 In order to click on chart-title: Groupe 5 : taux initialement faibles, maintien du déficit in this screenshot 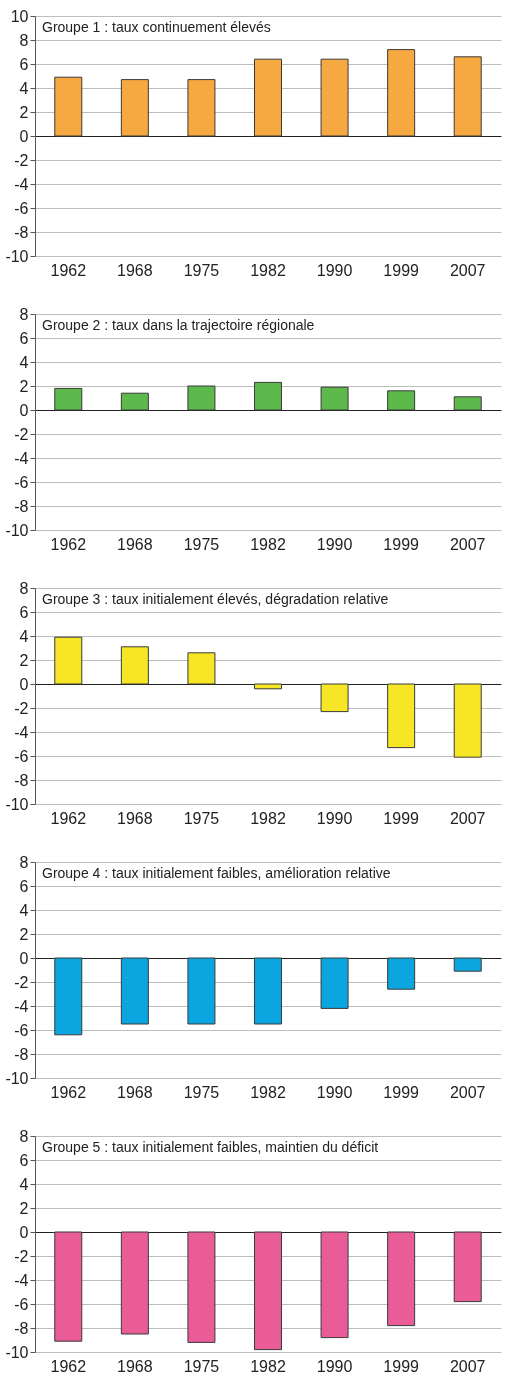, I will do `click(210, 1147)`.